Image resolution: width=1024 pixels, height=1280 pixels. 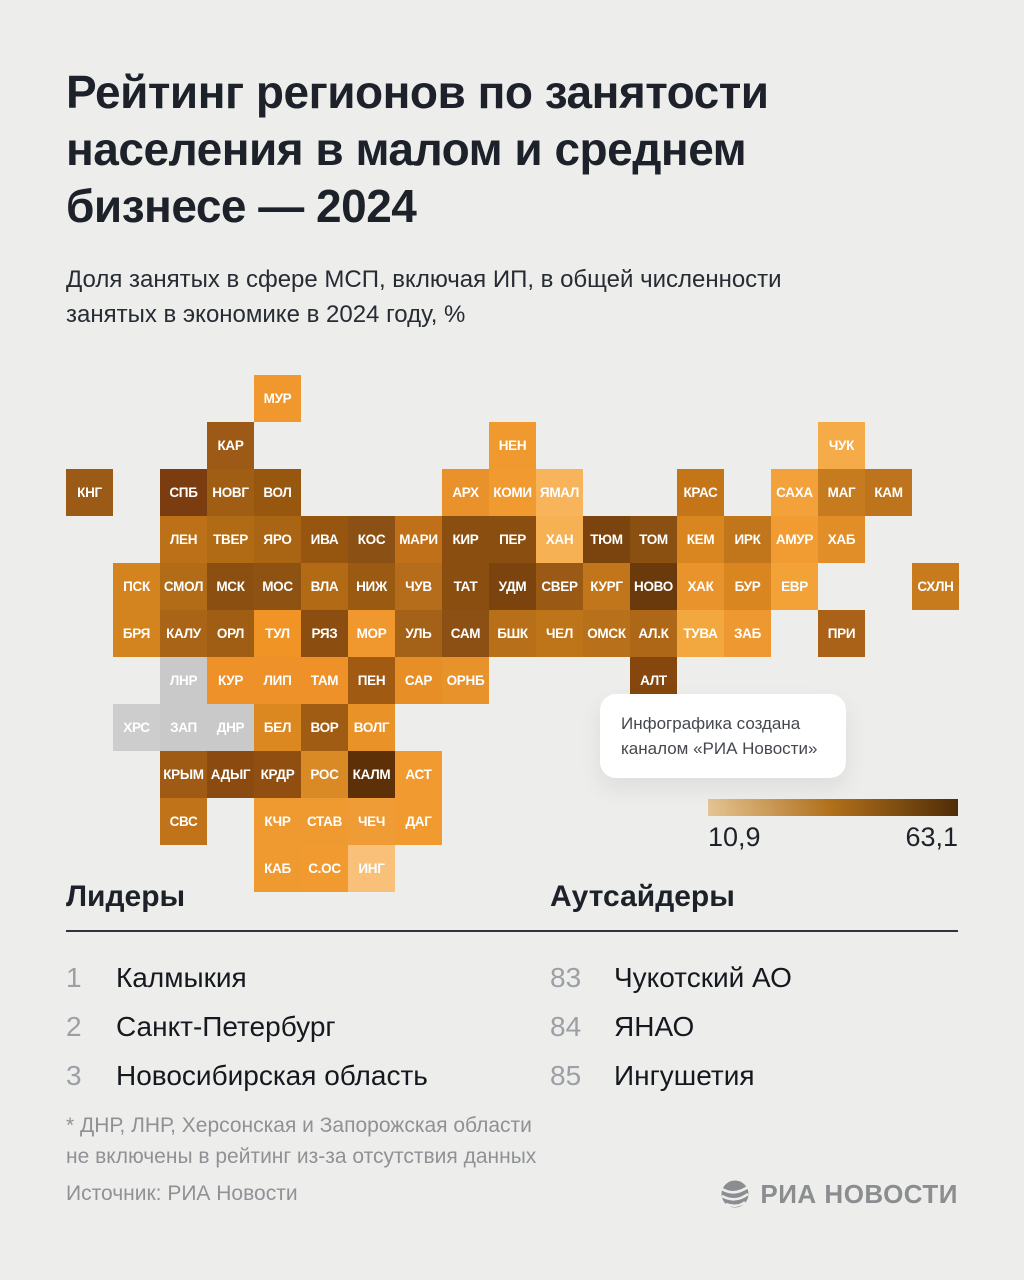 I want to click on legend-max-value: 63,1, so click(x=931, y=837).